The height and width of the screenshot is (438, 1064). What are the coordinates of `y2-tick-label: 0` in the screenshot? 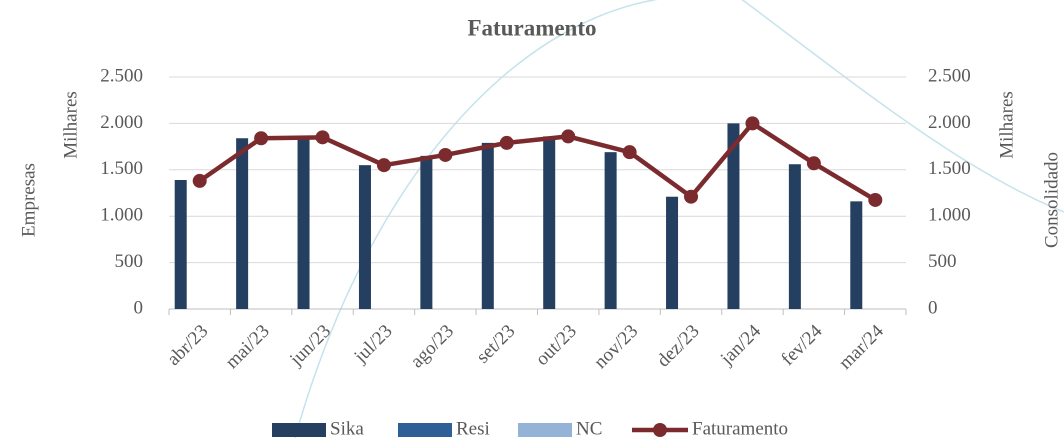 It's located at (933, 307).